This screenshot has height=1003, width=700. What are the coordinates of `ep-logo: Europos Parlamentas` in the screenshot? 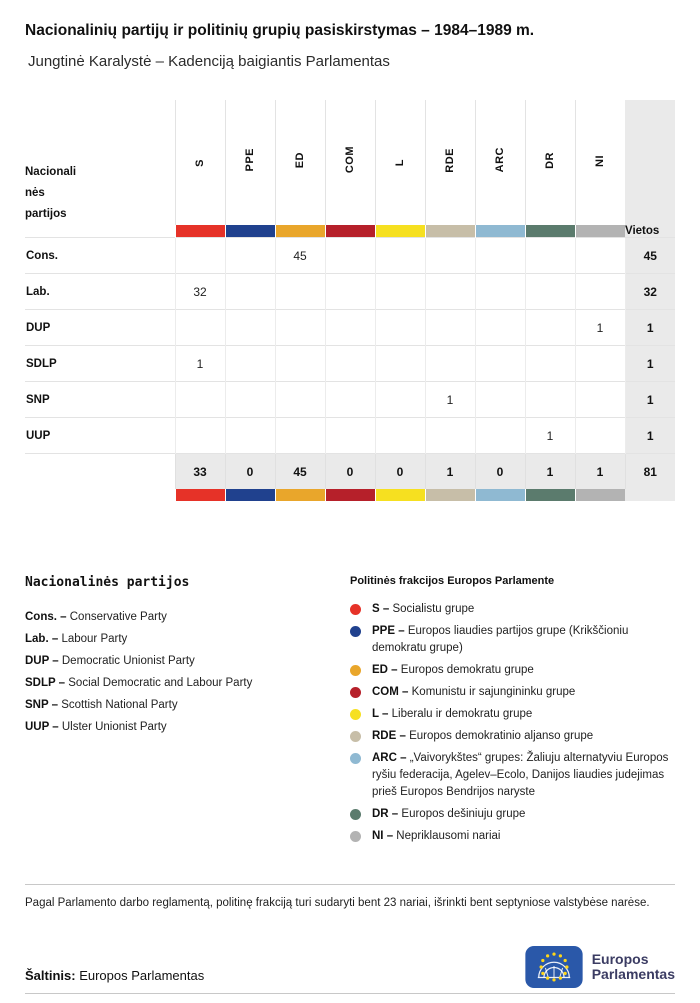 It's located at (600, 967).